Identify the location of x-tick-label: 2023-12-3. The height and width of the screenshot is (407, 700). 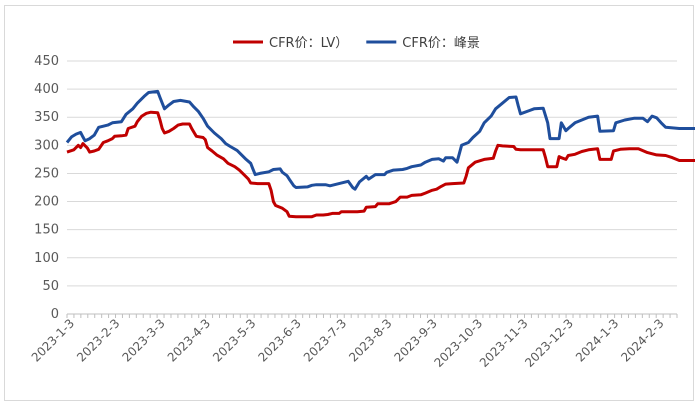
(549, 343).